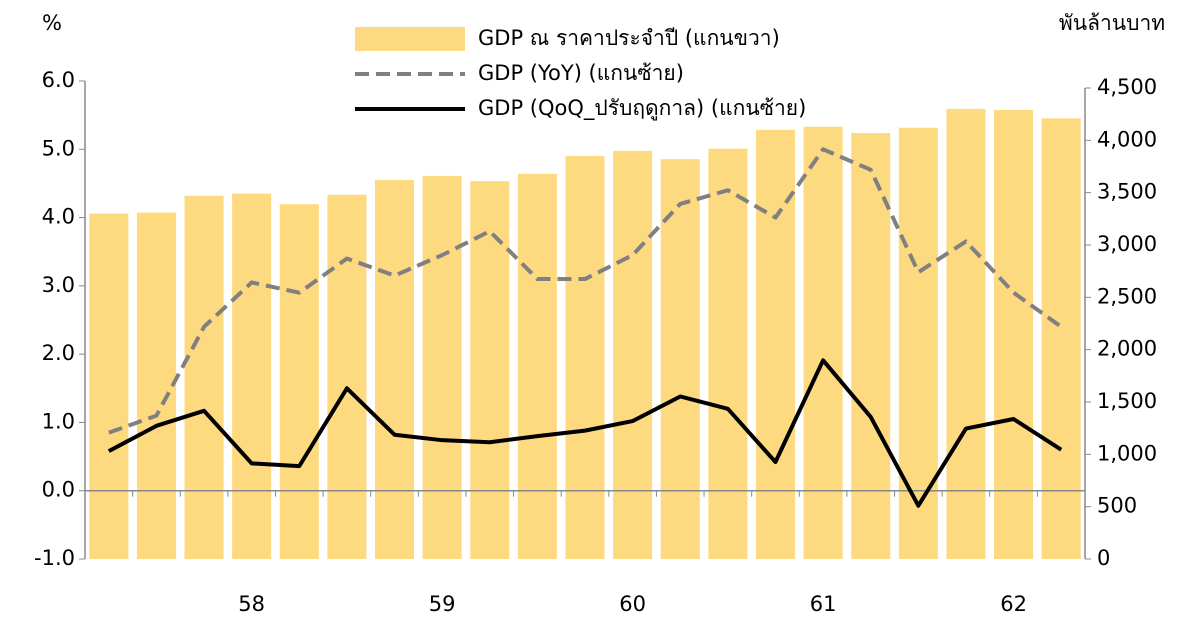 The height and width of the screenshot is (620, 1193). I want to click on x-tick-label: 62, so click(1013, 604).